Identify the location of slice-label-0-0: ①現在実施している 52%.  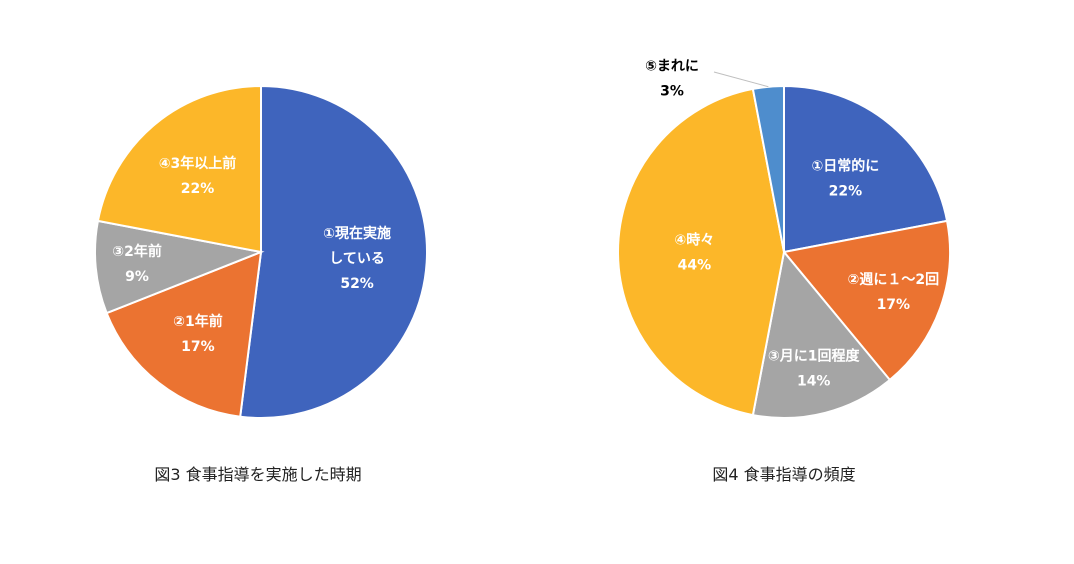
(357, 258).